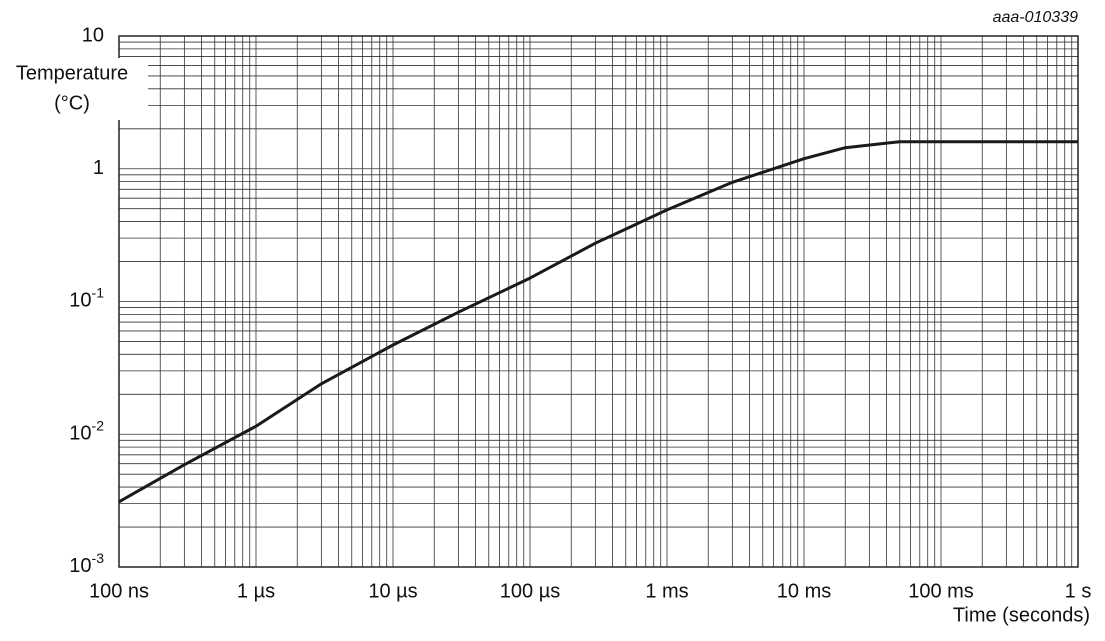 Image resolution: width=1105 pixels, height=641 pixels. Describe the element at coordinates (98, 558) in the screenshot. I see `y-tick-exponent: -3` at that location.